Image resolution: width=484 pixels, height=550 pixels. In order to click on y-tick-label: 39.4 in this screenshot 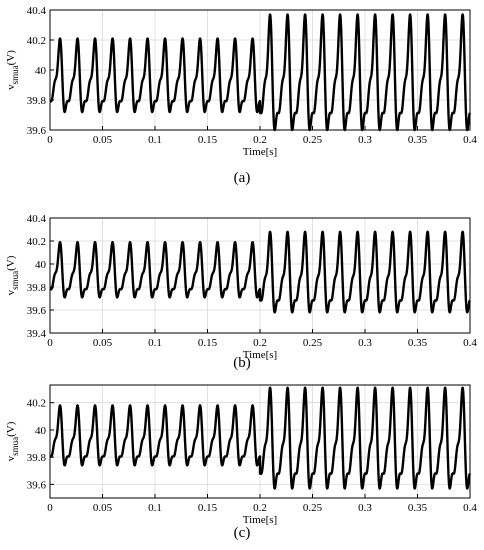, I will do `click(37, 334)`.